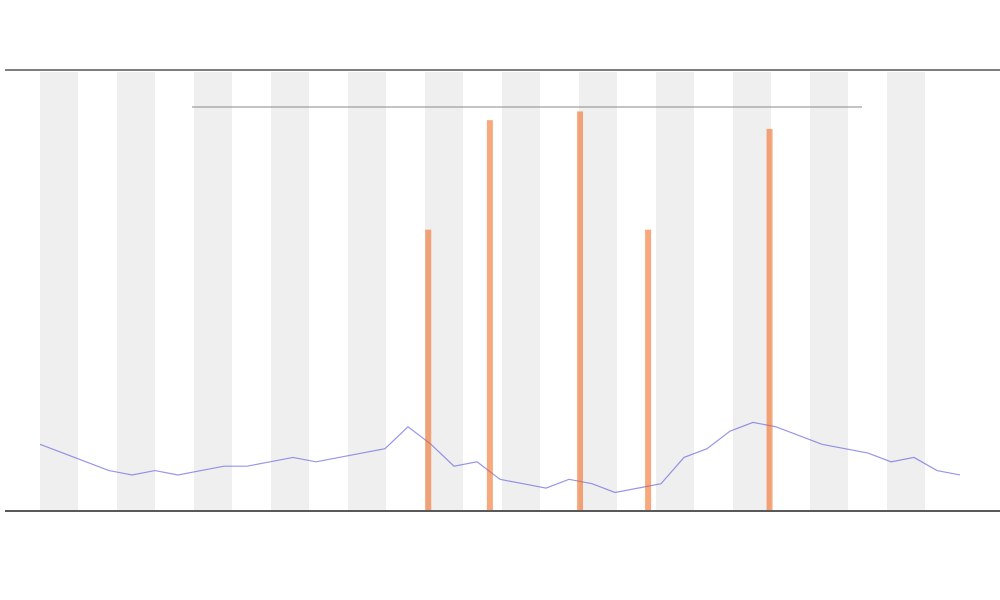 The image size is (1000, 600). Describe the element at coordinates (500, 457) in the screenshot. I see `data-line` at that location.